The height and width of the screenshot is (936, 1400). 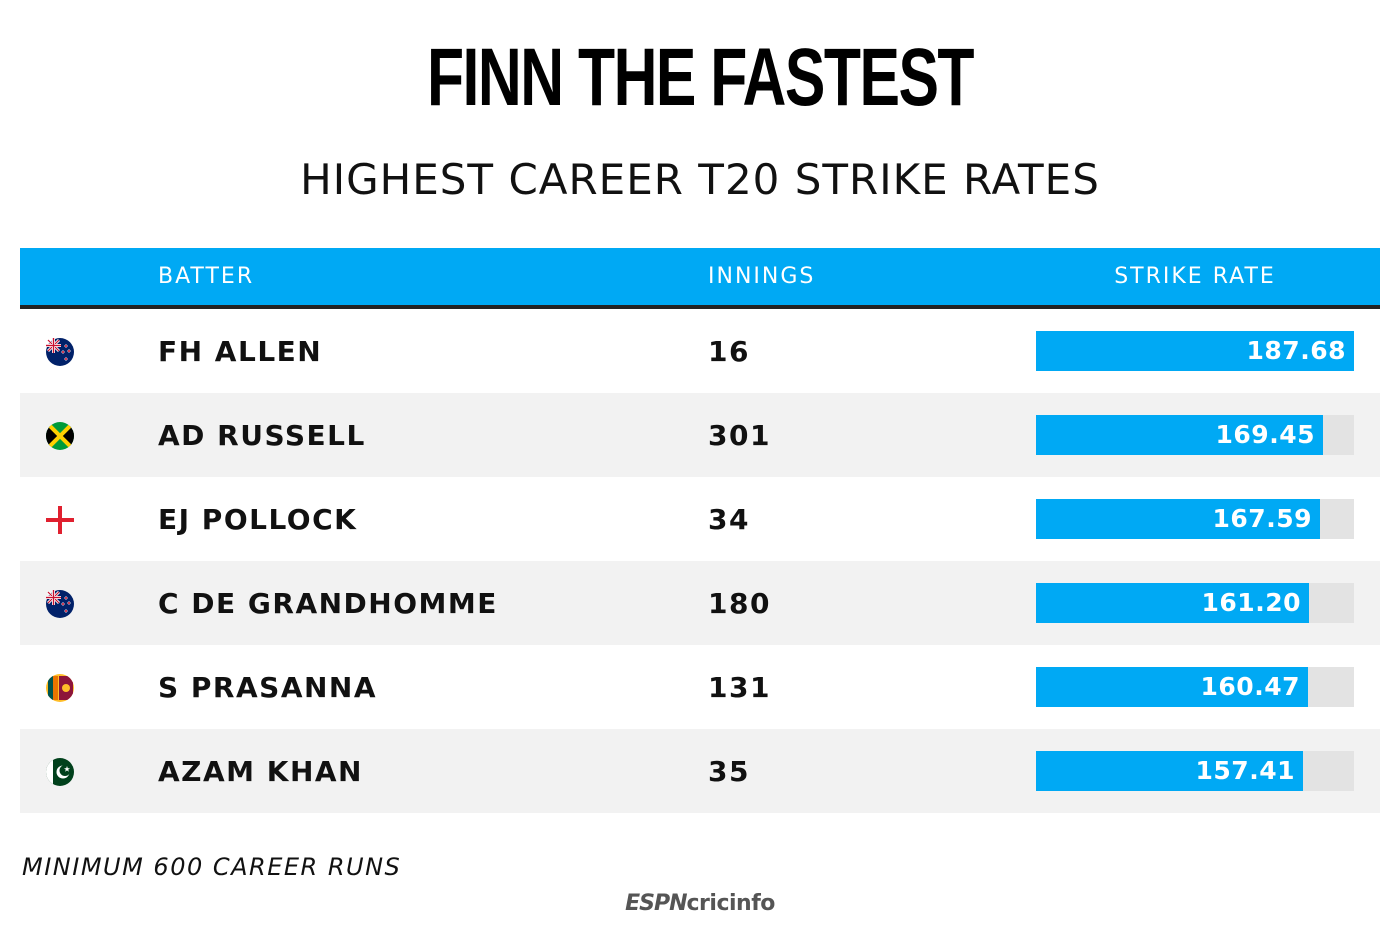 What do you see at coordinates (1245, 770) in the screenshot?
I see `strike-rate-value: 157.41` at bounding box center [1245, 770].